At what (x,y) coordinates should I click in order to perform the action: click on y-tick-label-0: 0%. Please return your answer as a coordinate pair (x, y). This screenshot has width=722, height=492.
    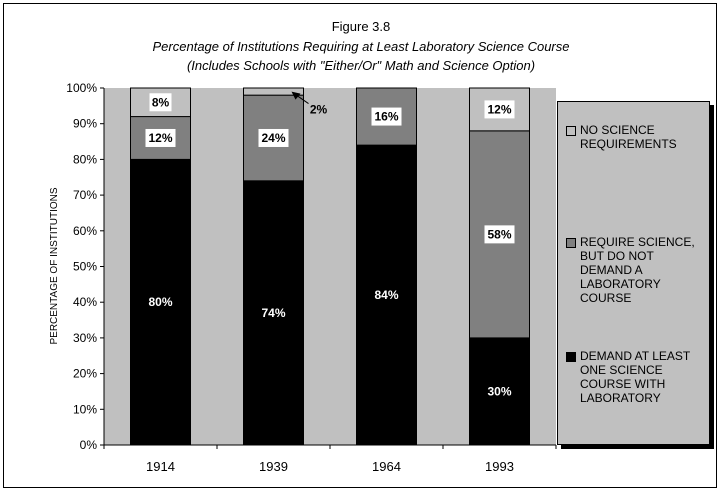
    Looking at the image, I should click on (89, 445).